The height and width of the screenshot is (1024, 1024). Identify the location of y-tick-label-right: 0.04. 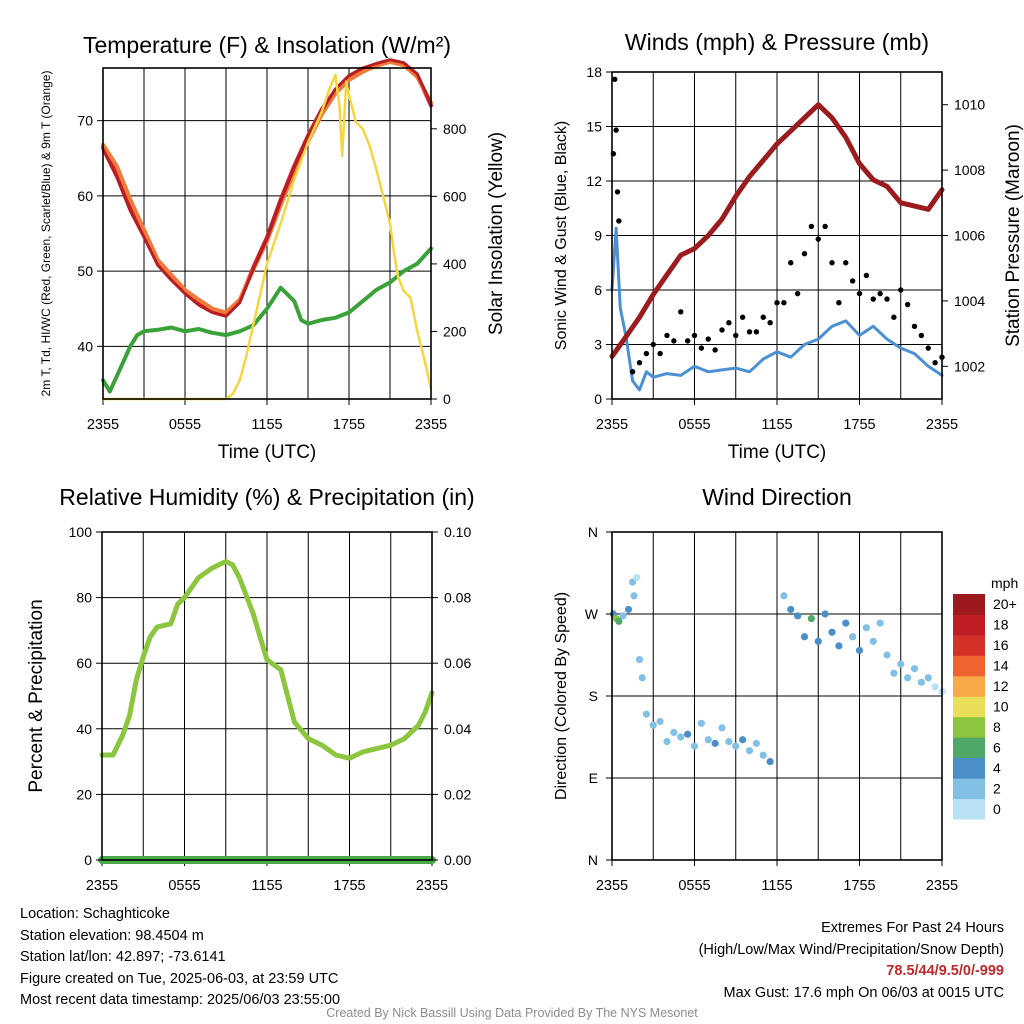
(457, 729).